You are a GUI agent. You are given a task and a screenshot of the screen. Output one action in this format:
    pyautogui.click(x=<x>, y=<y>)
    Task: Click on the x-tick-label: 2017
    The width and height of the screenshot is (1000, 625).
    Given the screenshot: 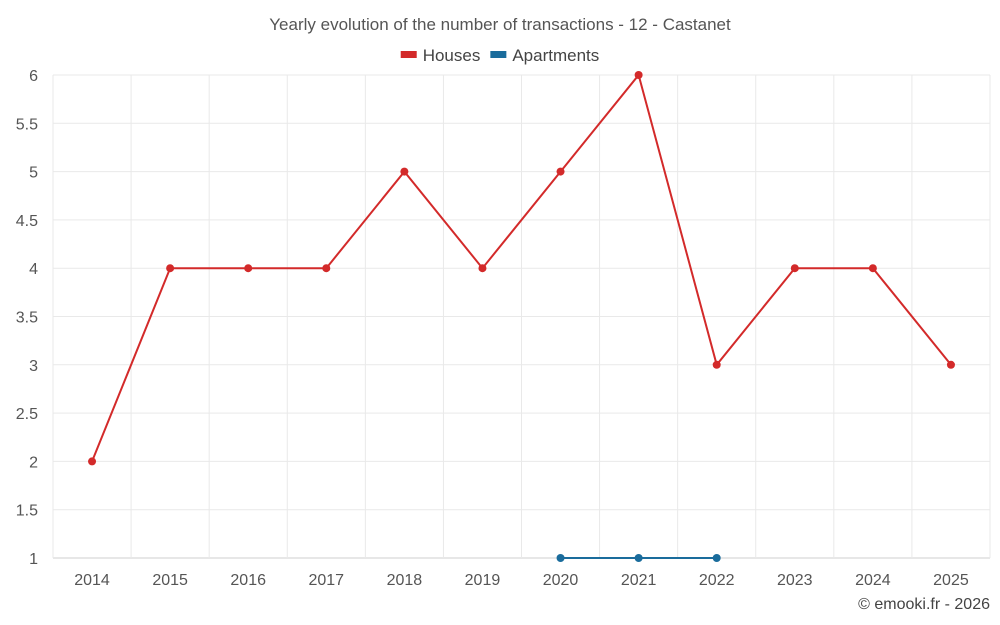 What is the action you would take?
    pyautogui.click(x=326, y=580)
    